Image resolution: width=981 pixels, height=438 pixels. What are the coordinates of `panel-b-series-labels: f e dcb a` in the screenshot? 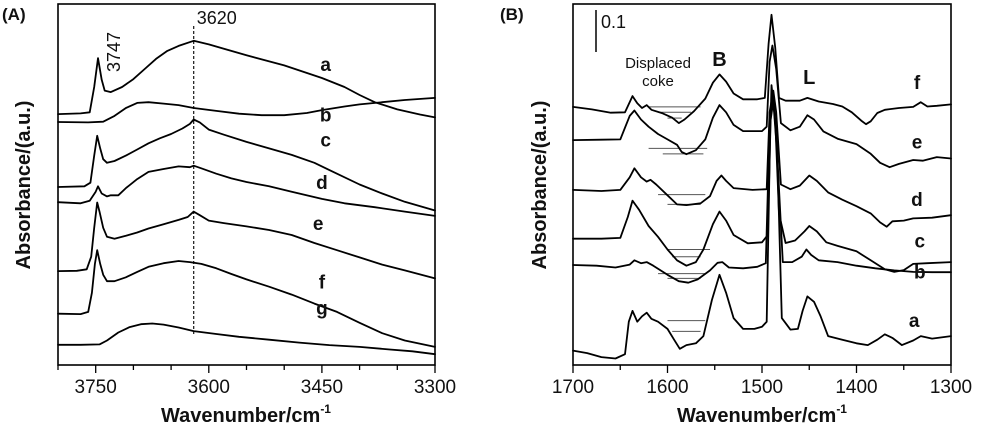 It's located at (917, 202).